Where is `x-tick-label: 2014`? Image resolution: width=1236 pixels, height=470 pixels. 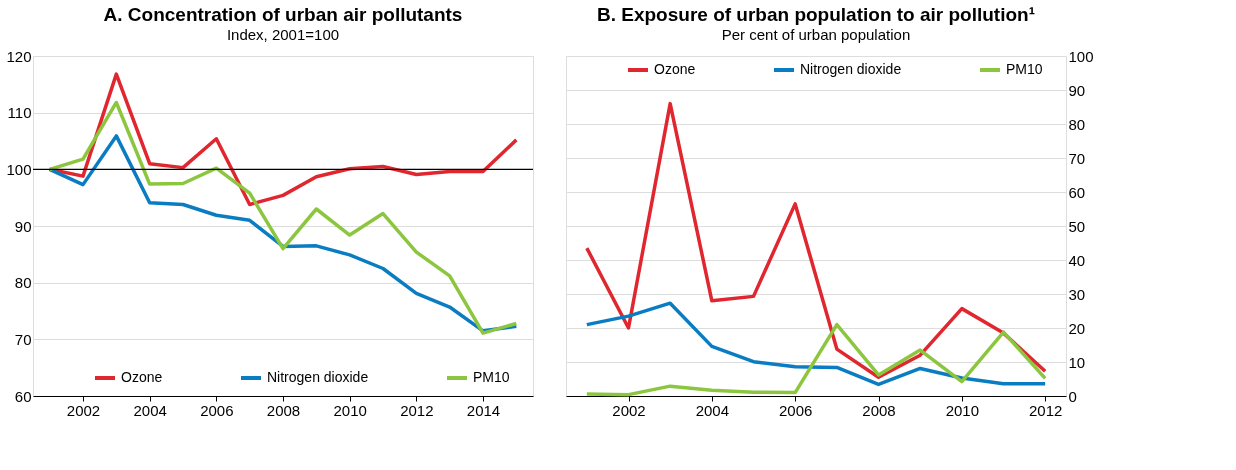 x-tick-label: 2014 is located at coordinates (483, 410).